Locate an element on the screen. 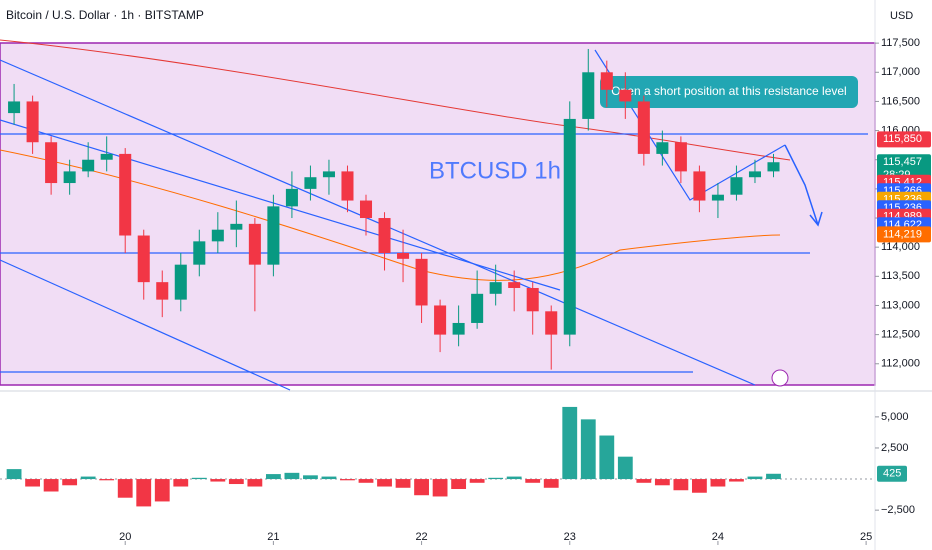  x-tick-label: 21 is located at coordinates (273, 537).